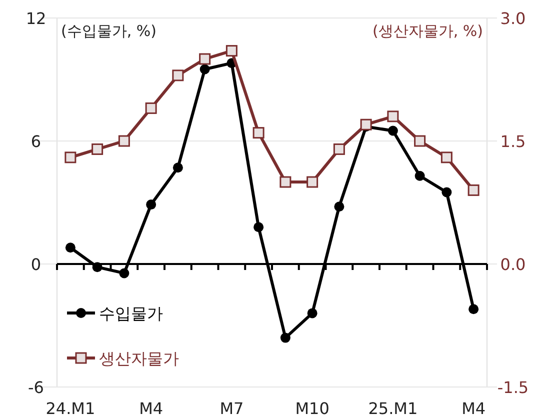 This screenshot has height=420, width=540. I want to click on y2-tick-label: 0.0, so click(513, 264).